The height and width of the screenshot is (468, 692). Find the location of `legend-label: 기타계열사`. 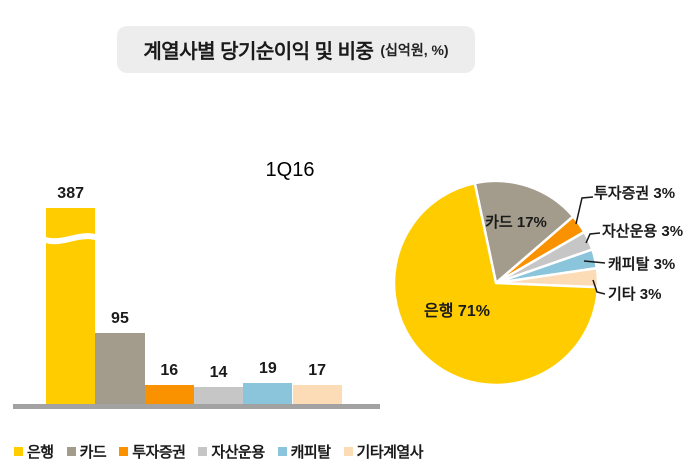

legend-label: 기타계열사 is located at coordinates (390, 452).